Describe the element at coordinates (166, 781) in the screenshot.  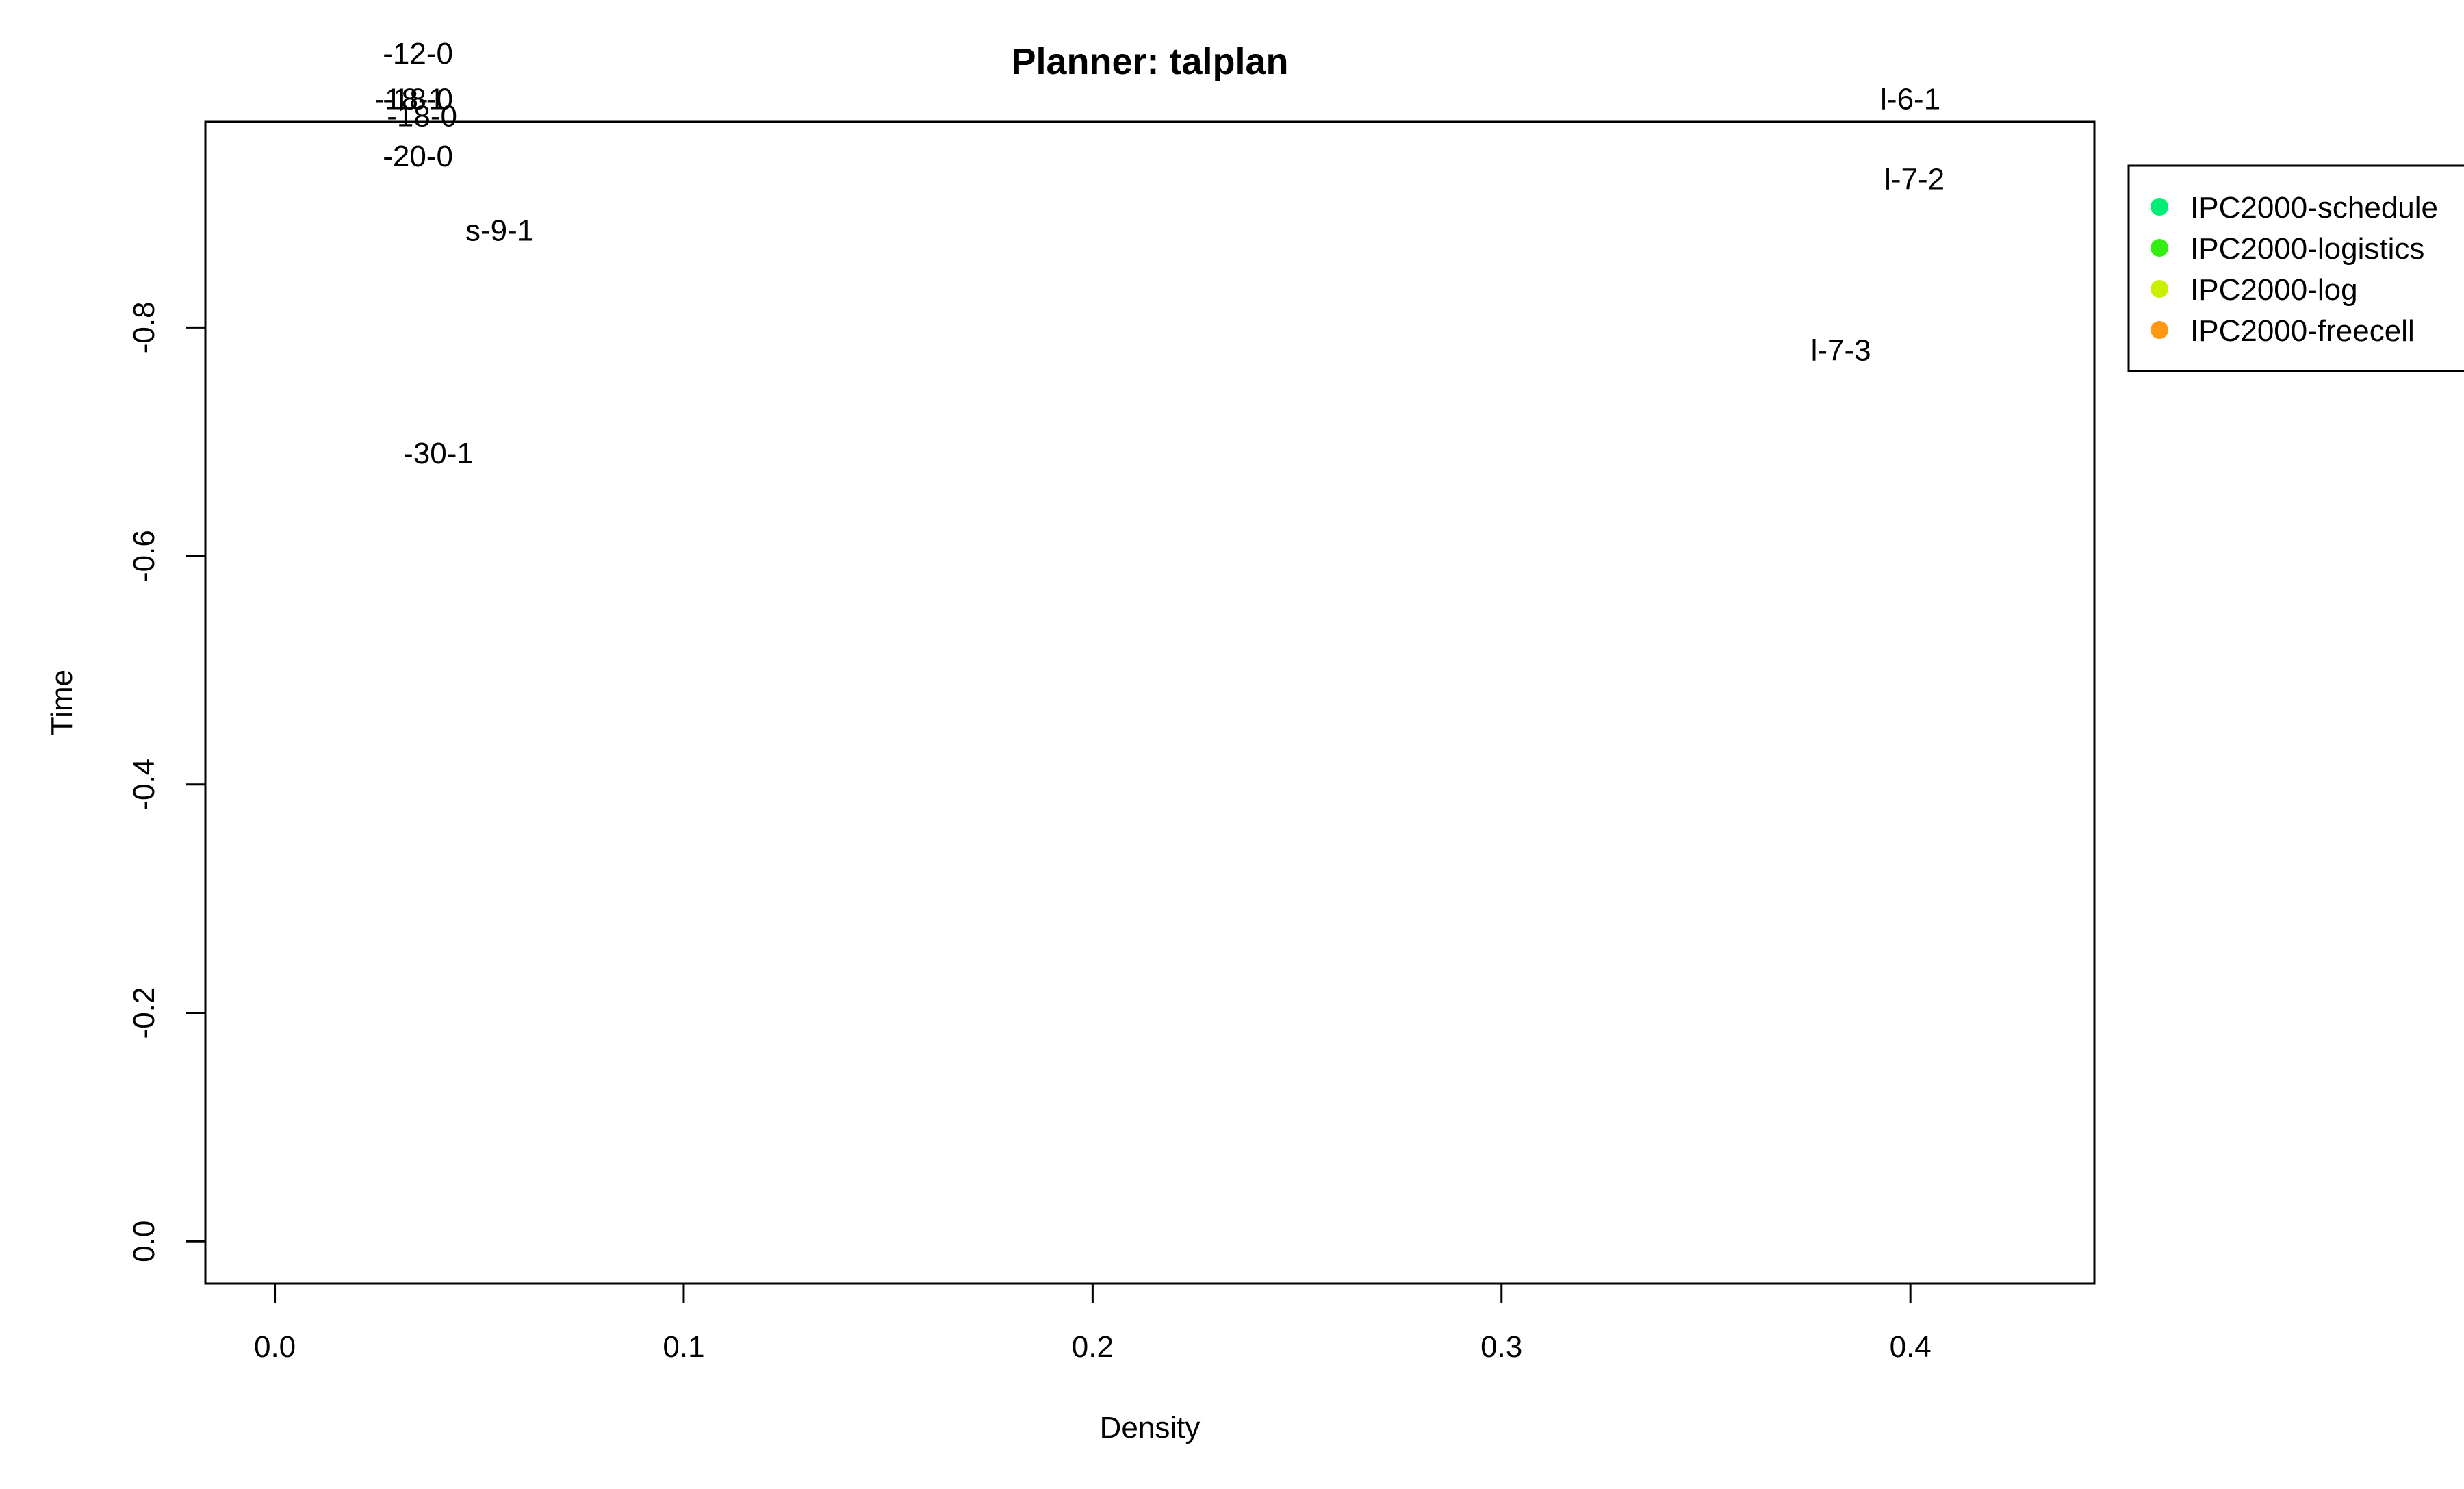
I see `y-axis: 0.0 -0.2 -0.4 -0.6 -0.8` at that location.